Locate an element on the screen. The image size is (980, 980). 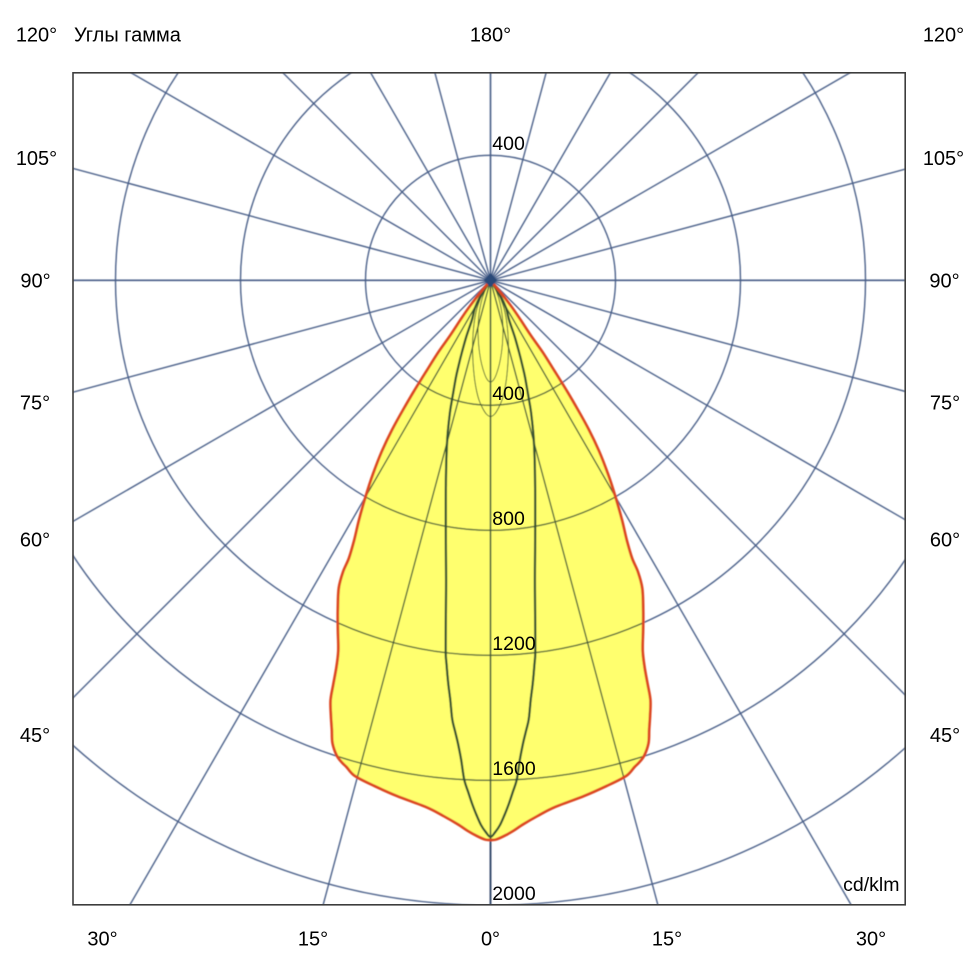
svg-text: cd/klm is located at coordinates (871, 885).